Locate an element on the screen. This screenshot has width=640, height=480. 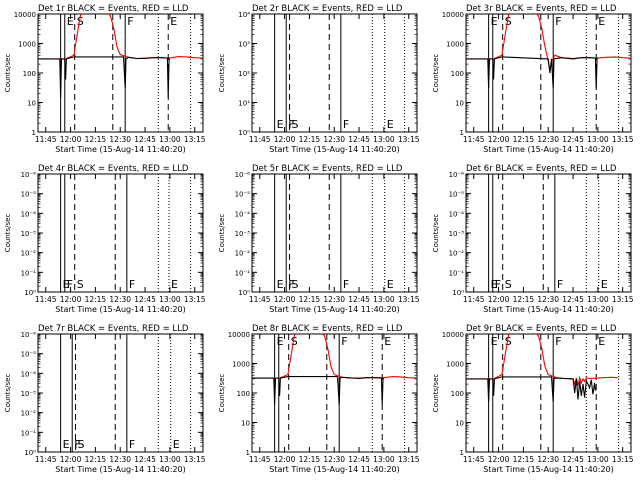
y-tick-label: 100 is located at coordinates (457, 74).